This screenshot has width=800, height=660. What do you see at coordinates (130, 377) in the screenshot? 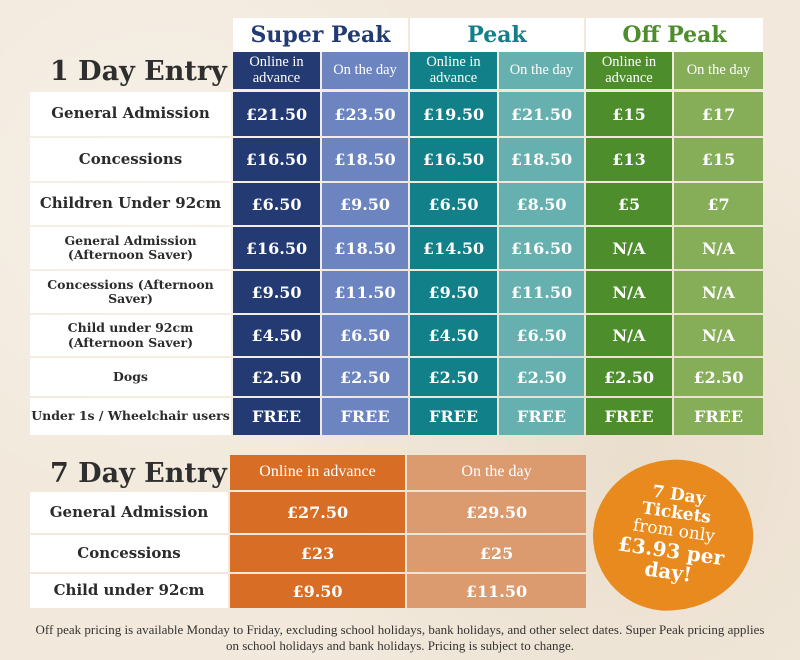
I see `row-label-dogs: Dogs` at bounding box center [130, 377].